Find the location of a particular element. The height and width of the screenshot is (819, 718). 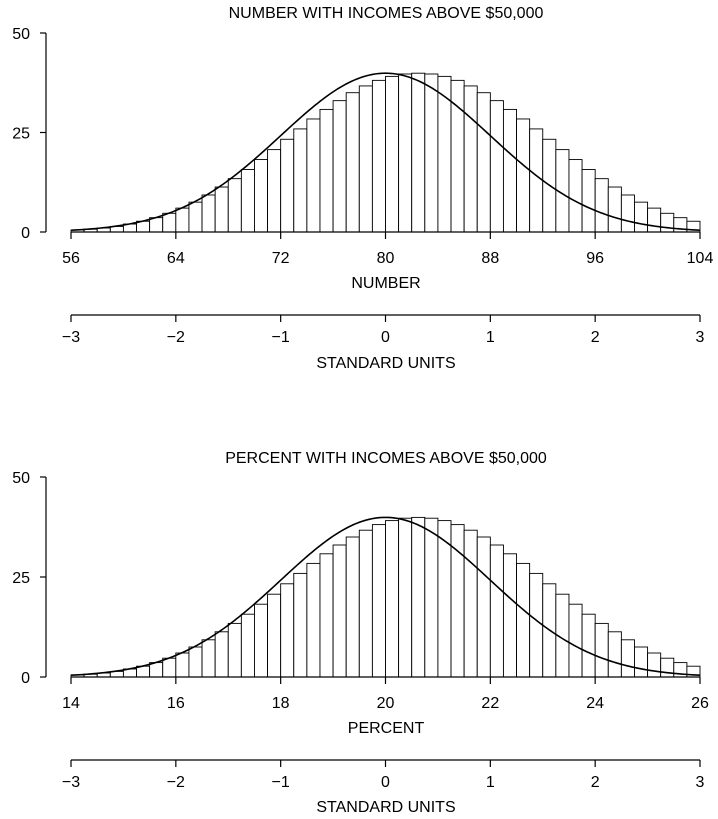

x-axis-ticks: 56 64 72 80 88 96 104 is located at coordinates (387, 249).